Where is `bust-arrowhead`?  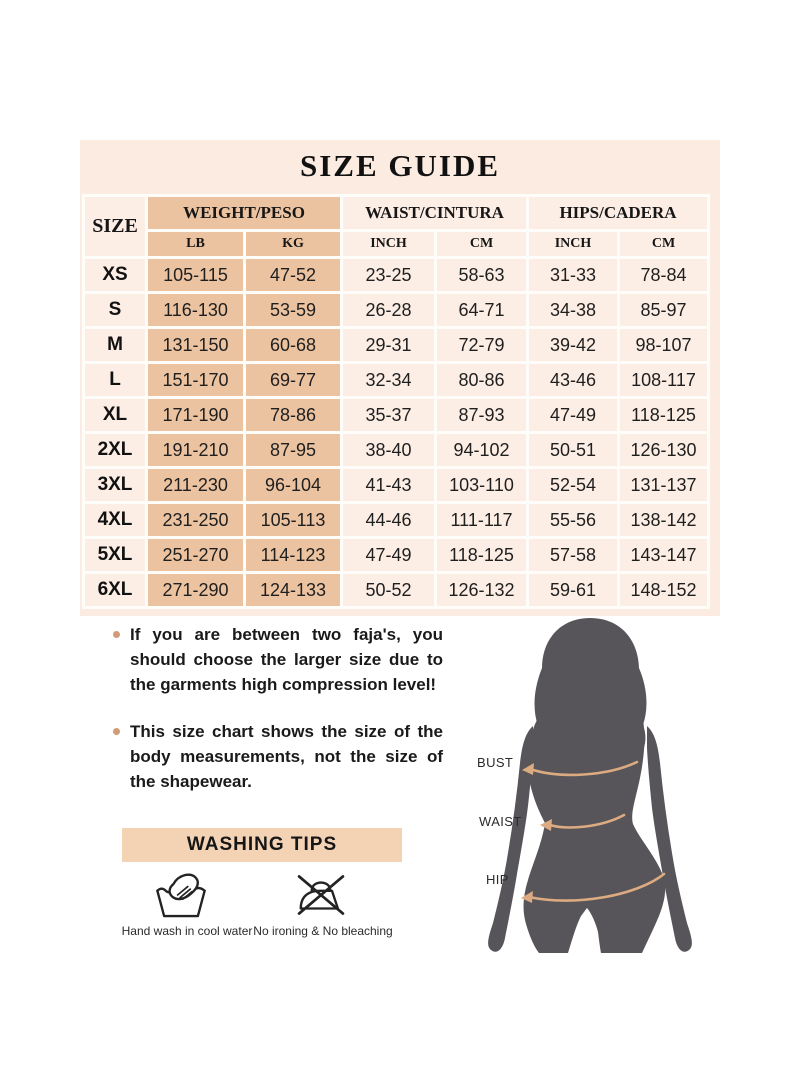 bust-arrowhead is located at coordinates (528, 769).